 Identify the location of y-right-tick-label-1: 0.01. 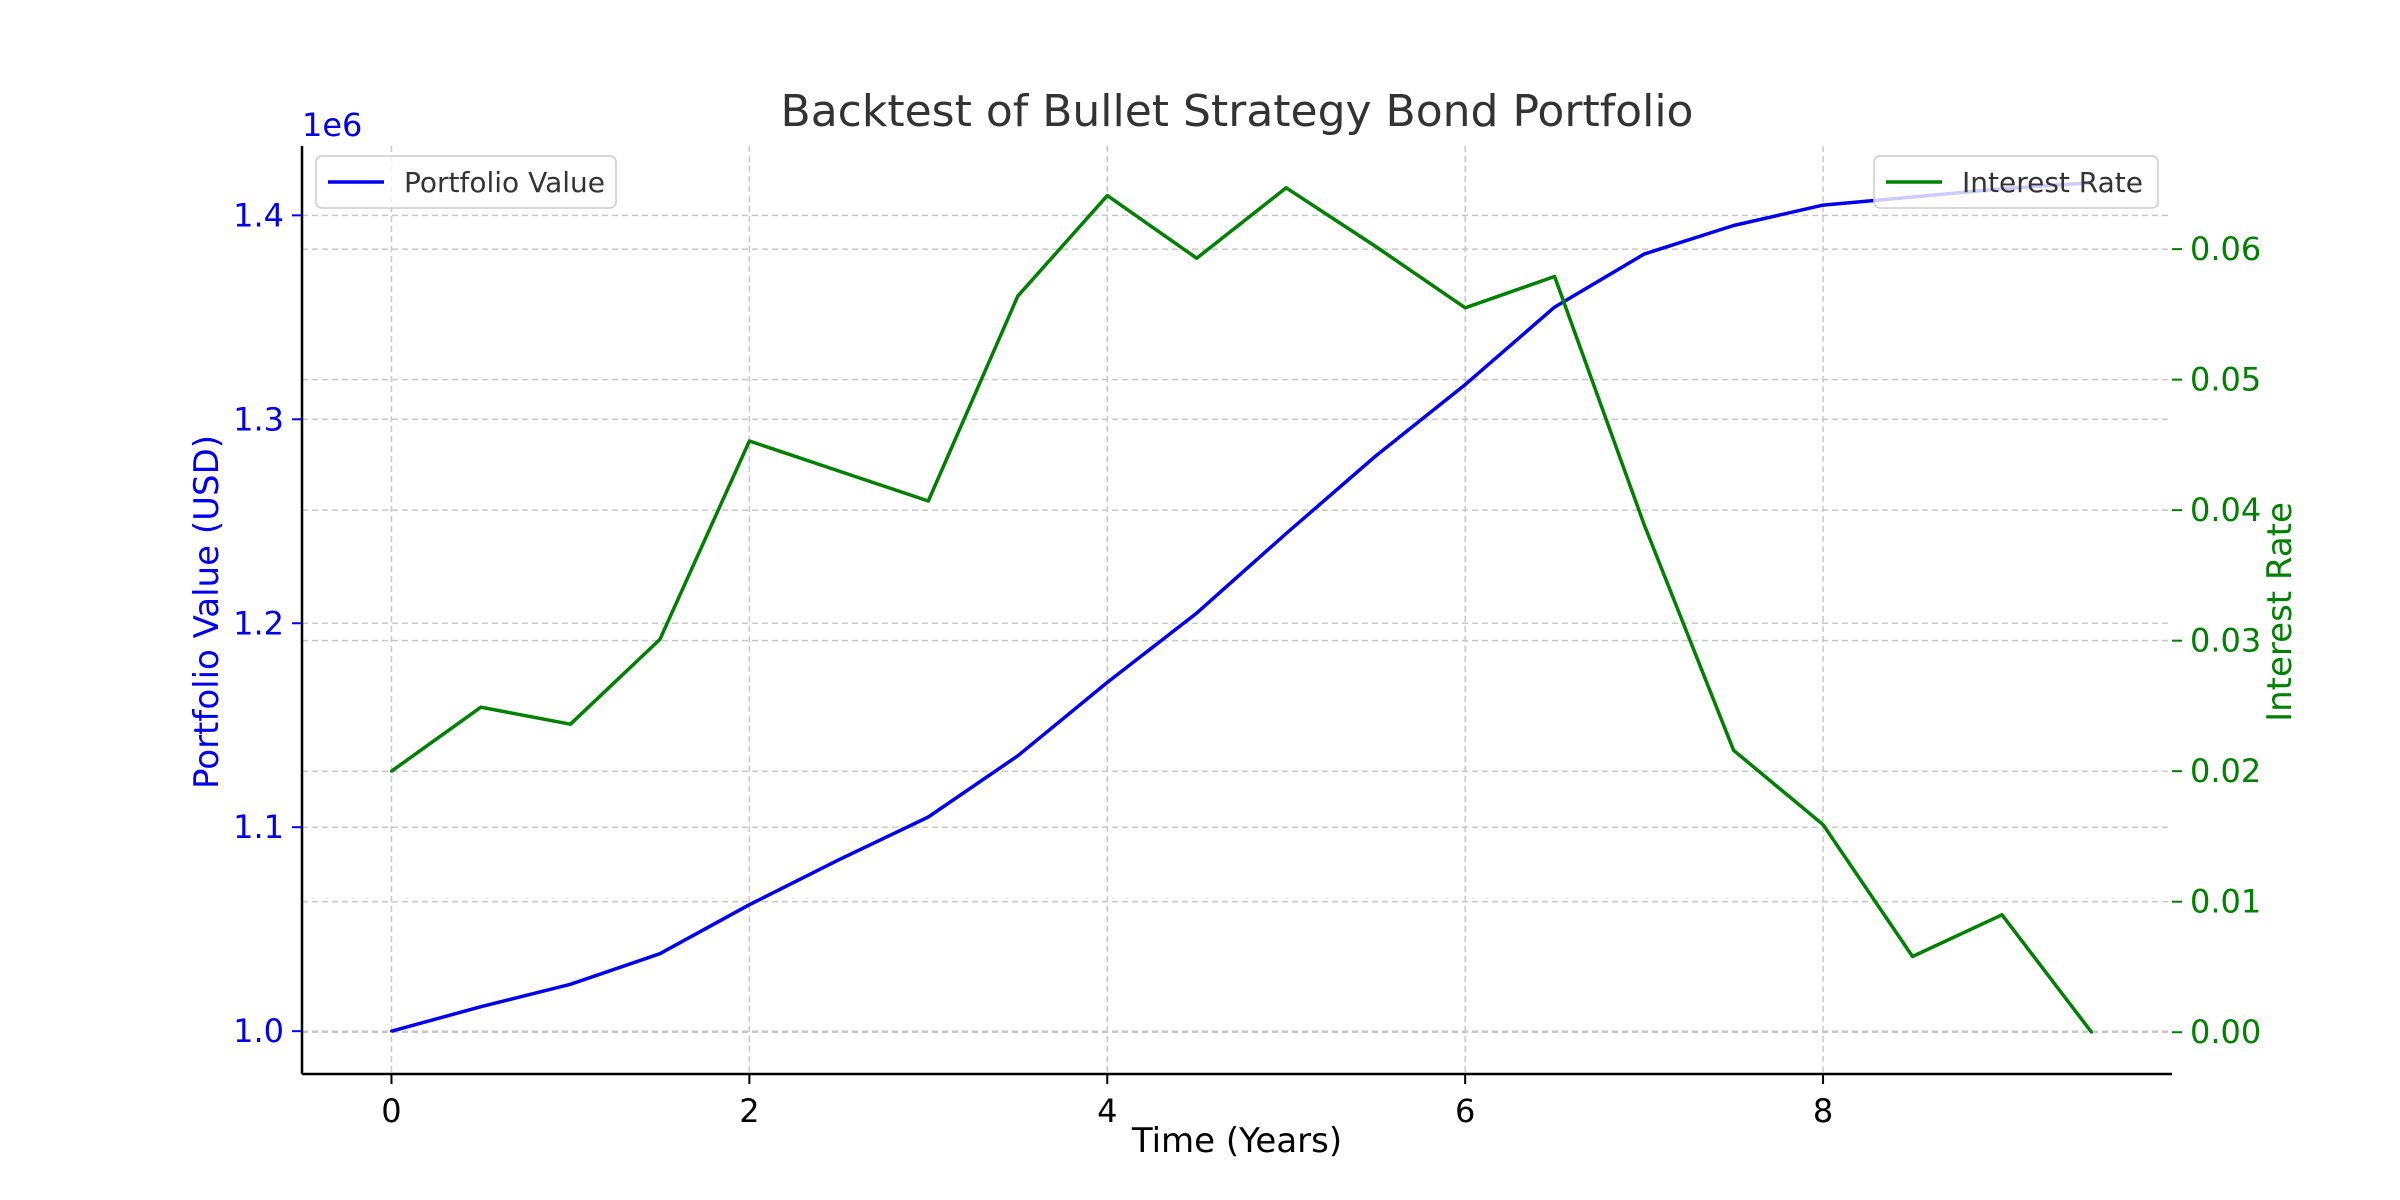
(2225, 902).